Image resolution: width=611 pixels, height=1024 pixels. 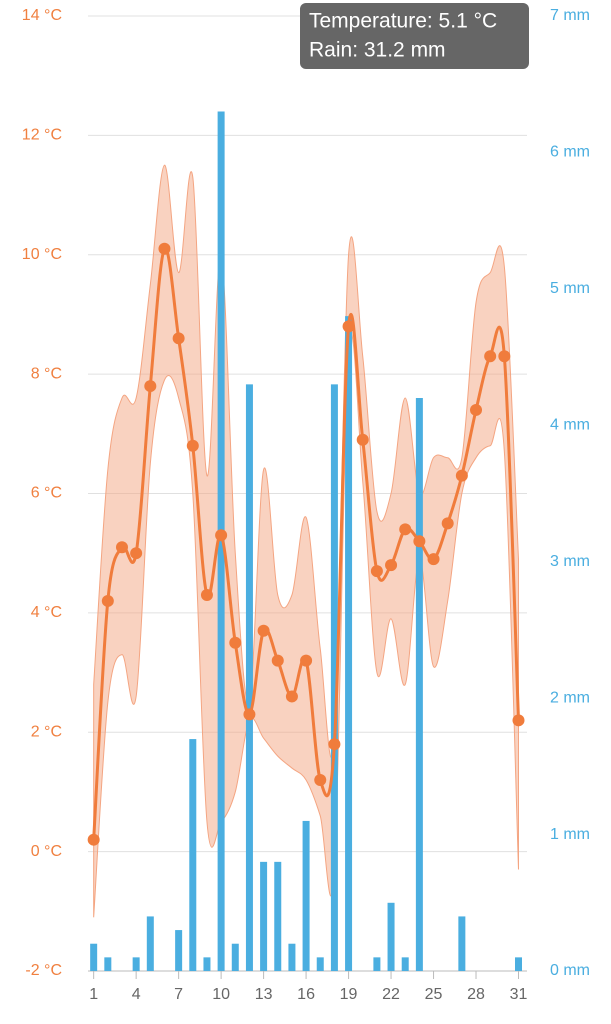 I want to click on y-tick-label: 4 °C, so click(x=46, y=612).